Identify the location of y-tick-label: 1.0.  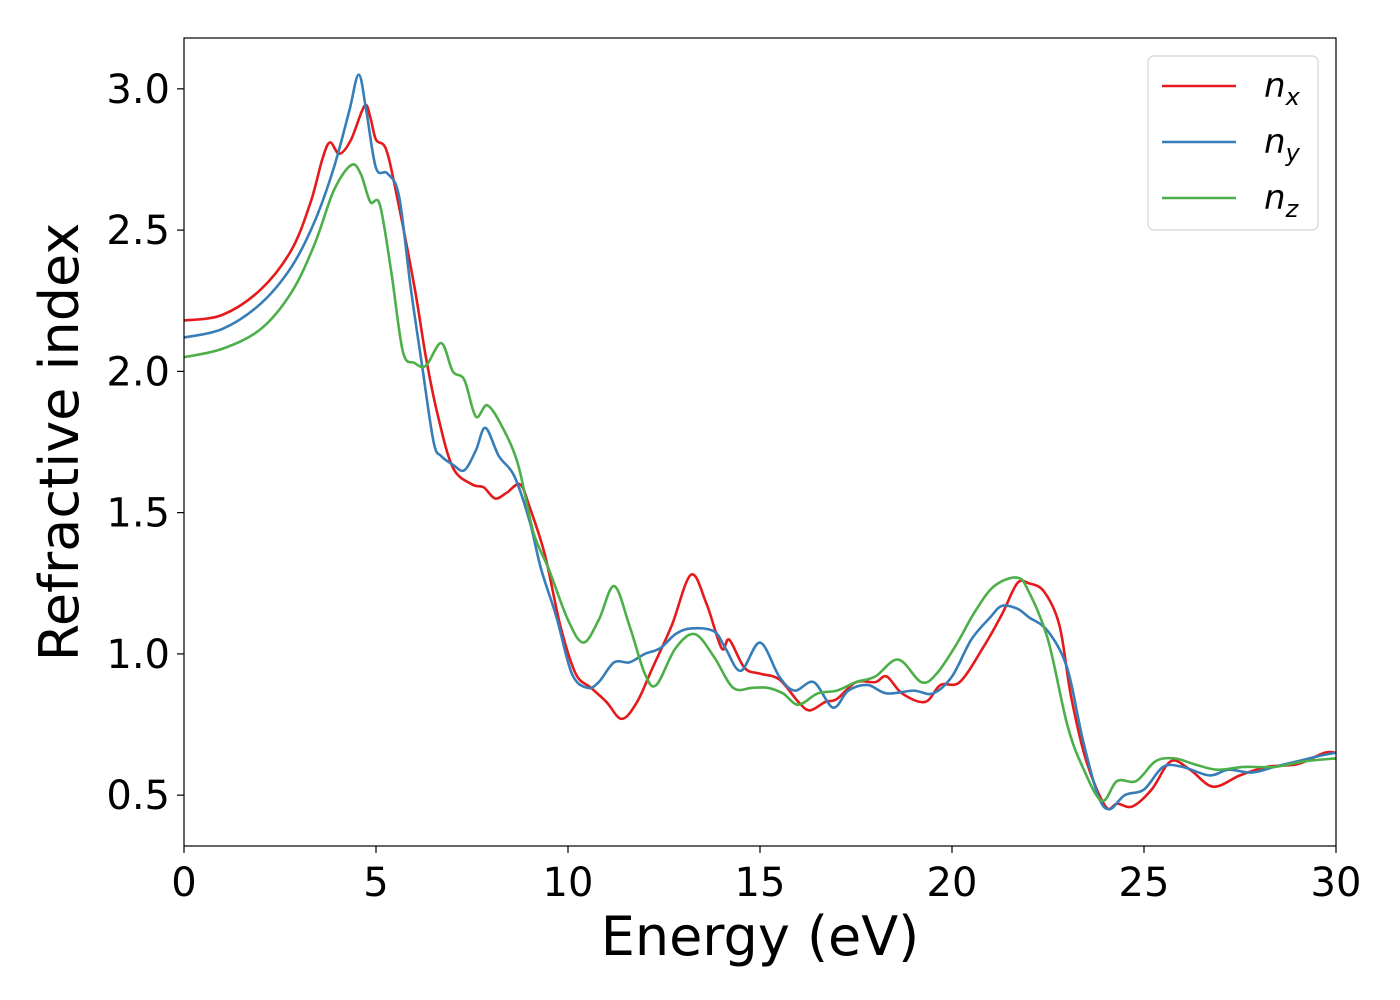
(138, 655).